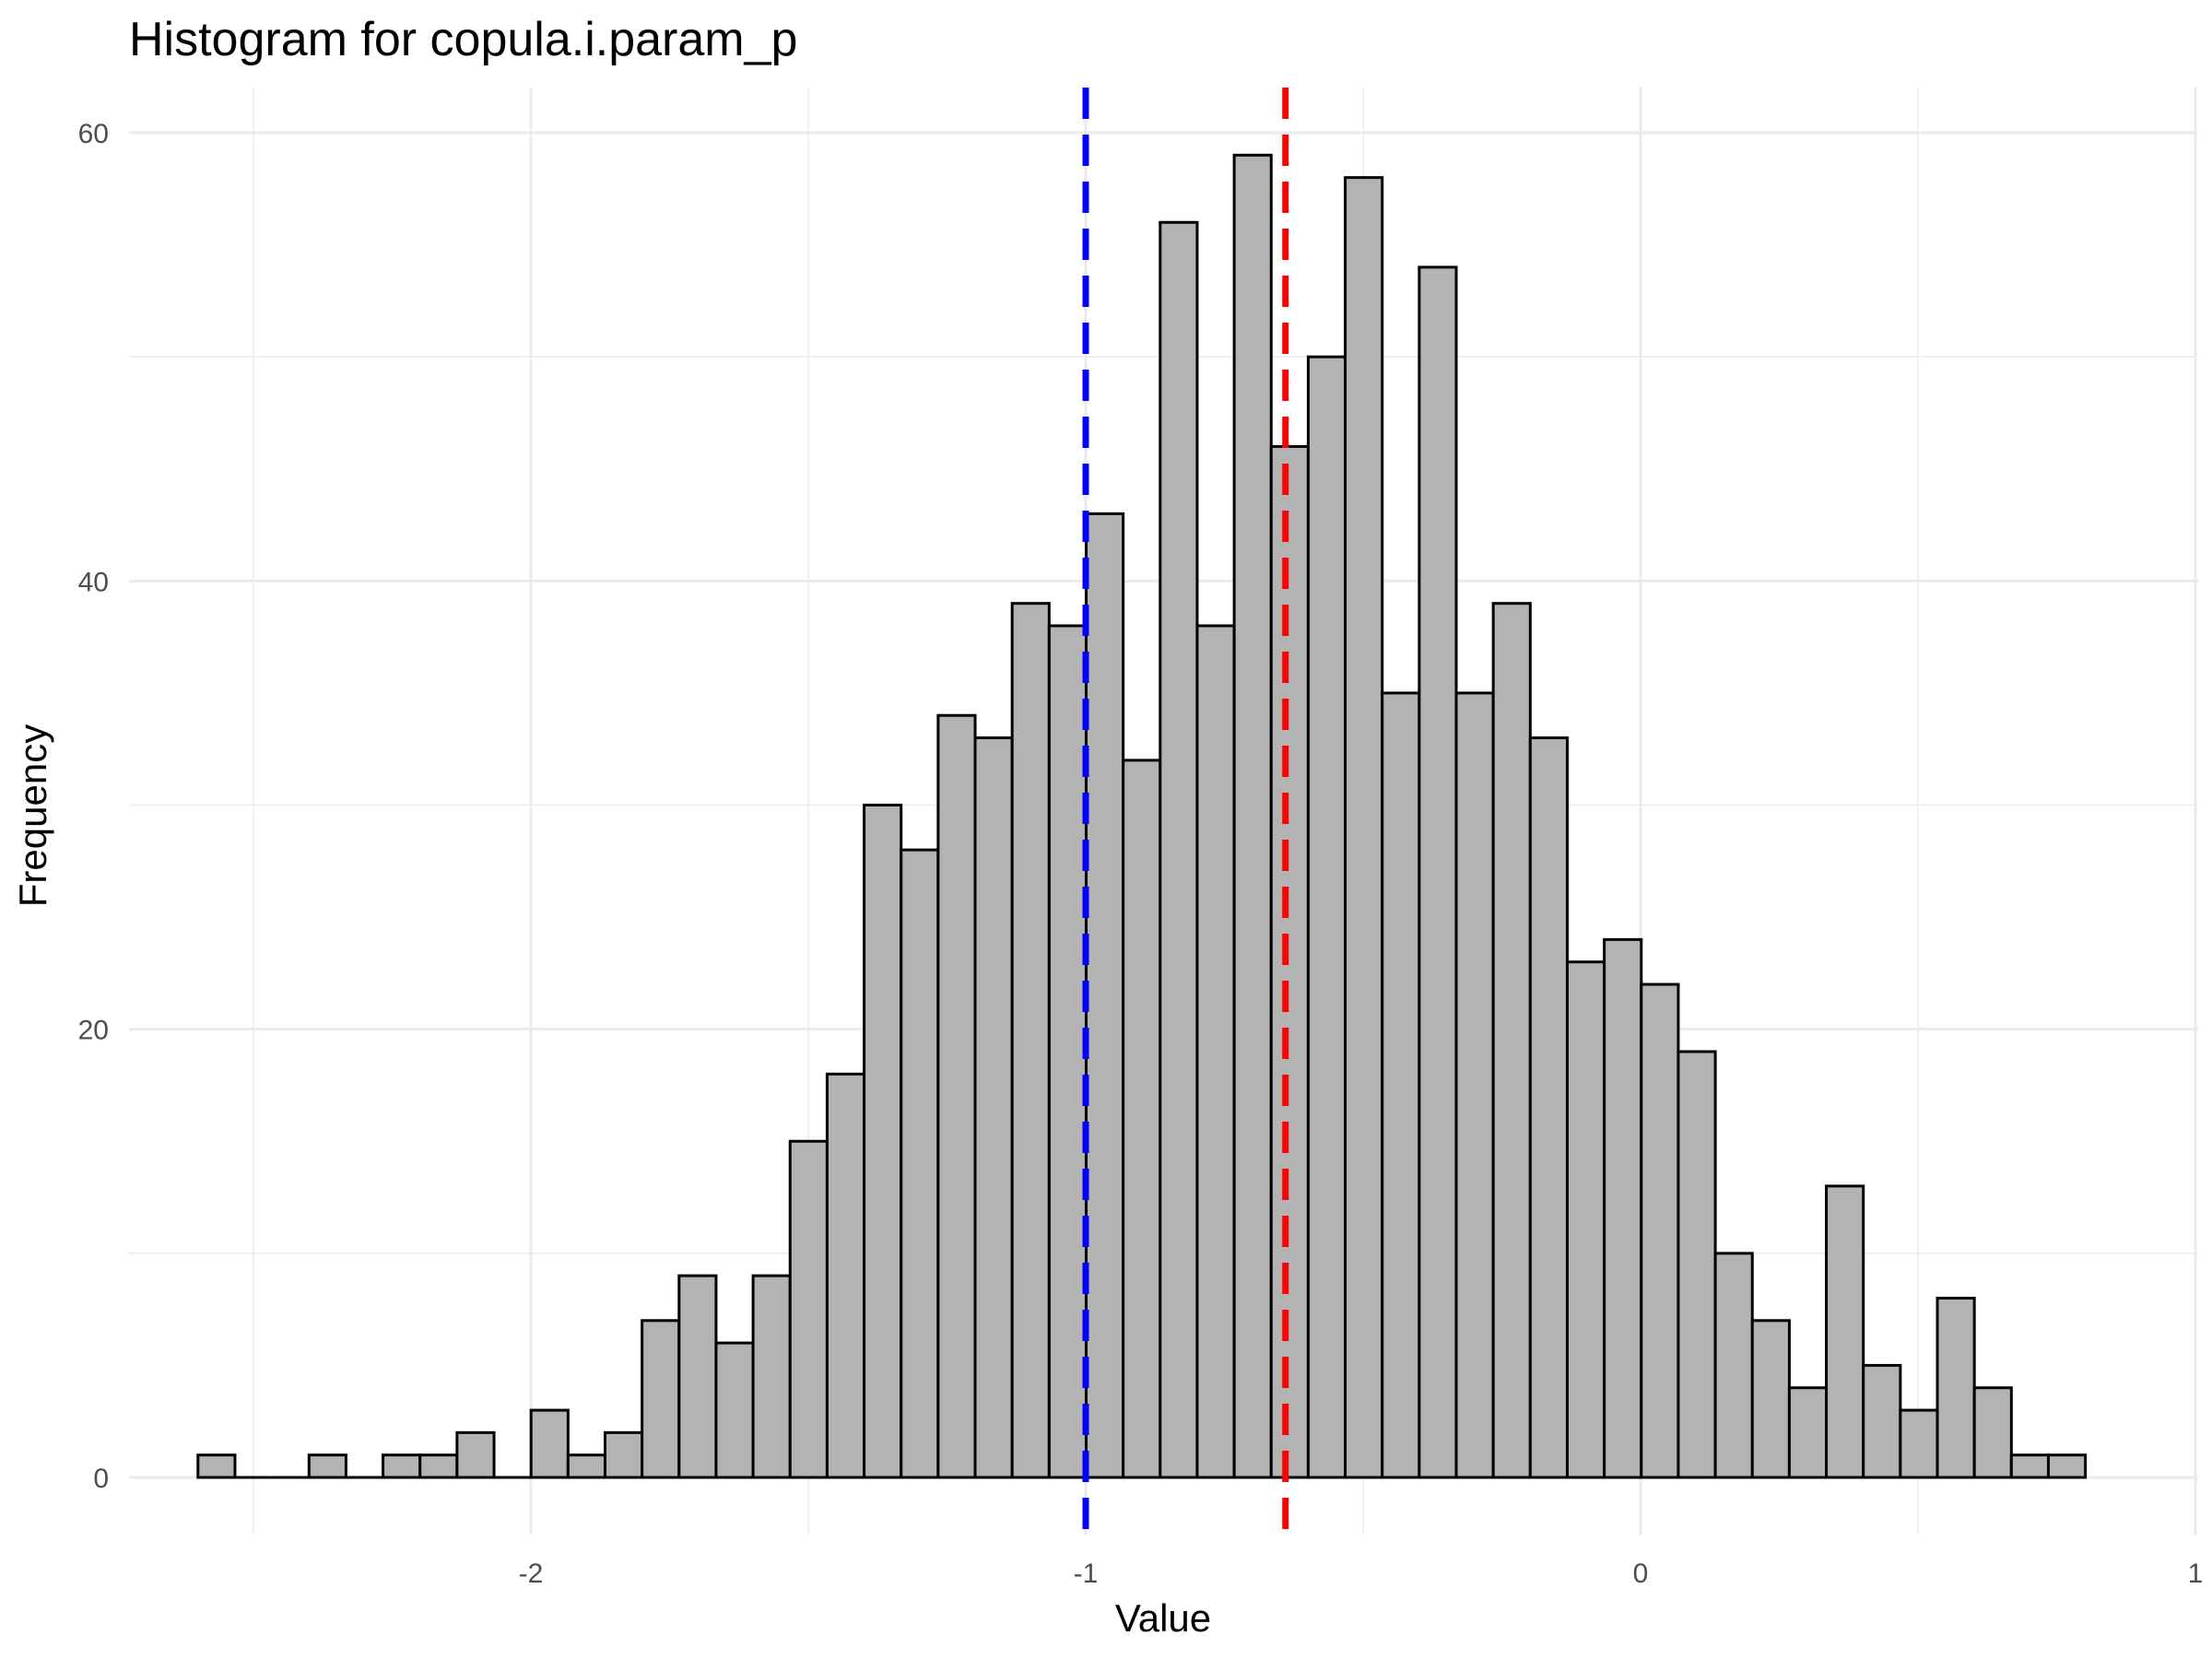 The height and width of the screenshot is (1659, 2212). I want to click on x-axis-title: Value, so click(1163, 1618).